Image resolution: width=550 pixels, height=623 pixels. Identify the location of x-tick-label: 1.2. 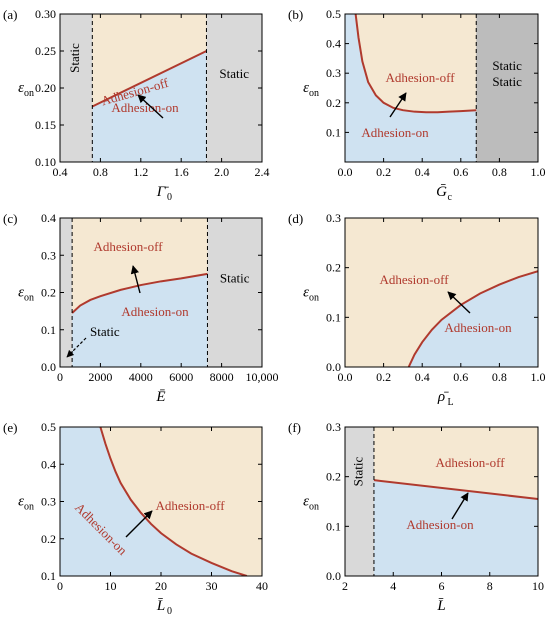
(140, 172).